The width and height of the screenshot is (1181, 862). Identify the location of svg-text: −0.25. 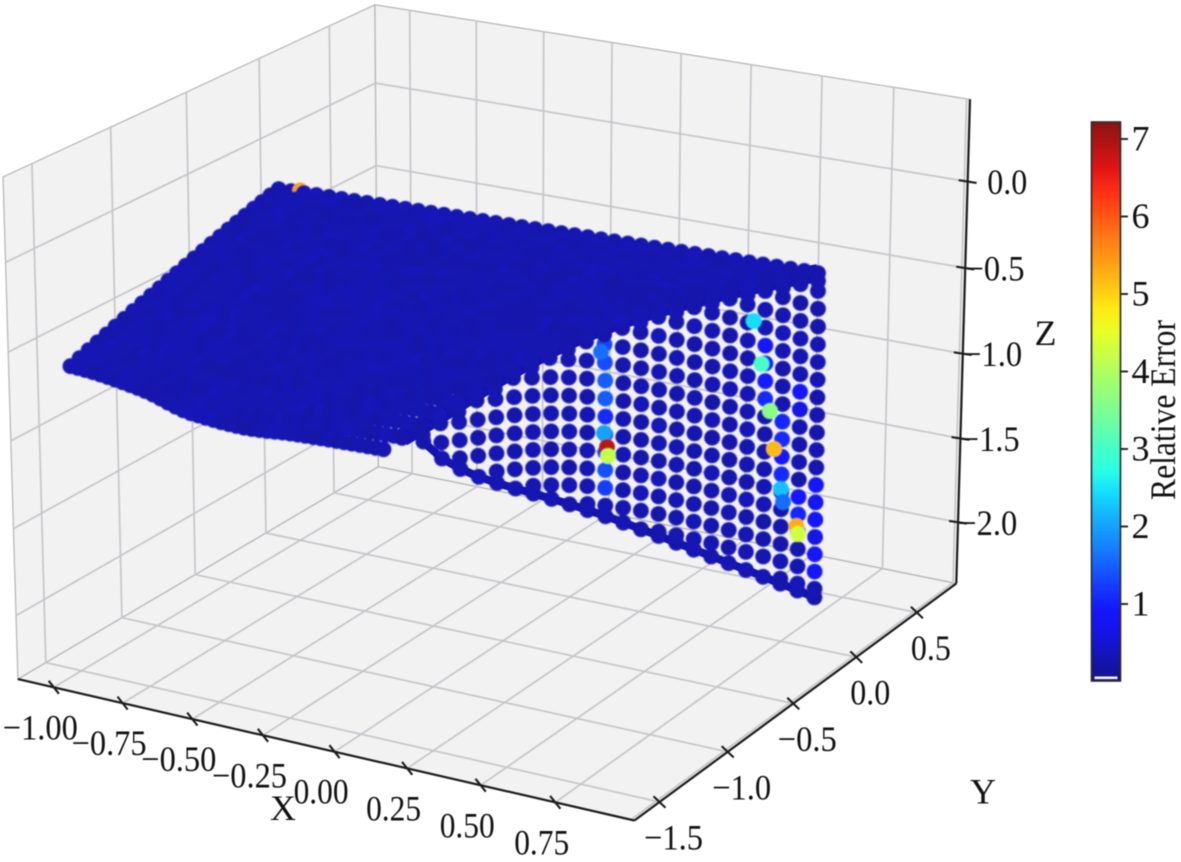
(249, 775).